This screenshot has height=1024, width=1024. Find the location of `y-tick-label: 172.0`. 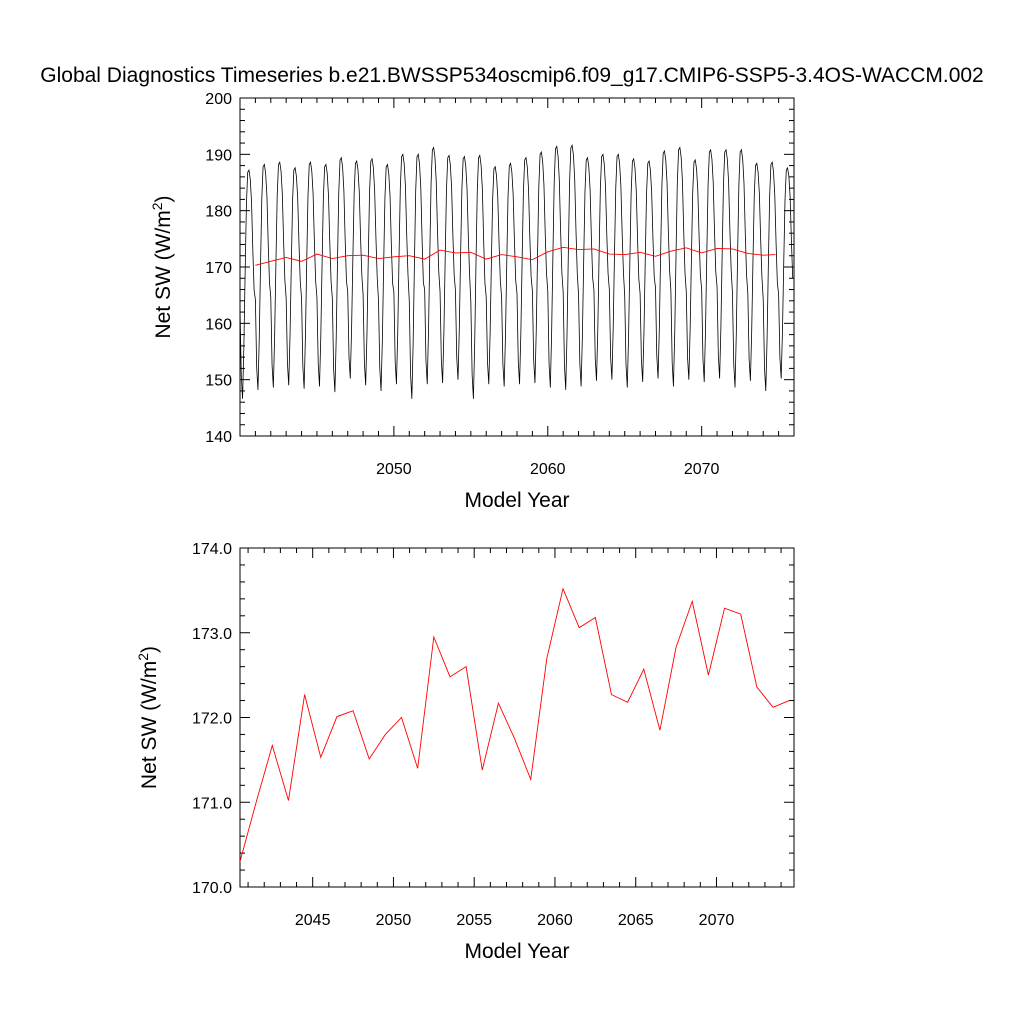

y-tick-label: 172.0 is located at coordinates (212, 719).